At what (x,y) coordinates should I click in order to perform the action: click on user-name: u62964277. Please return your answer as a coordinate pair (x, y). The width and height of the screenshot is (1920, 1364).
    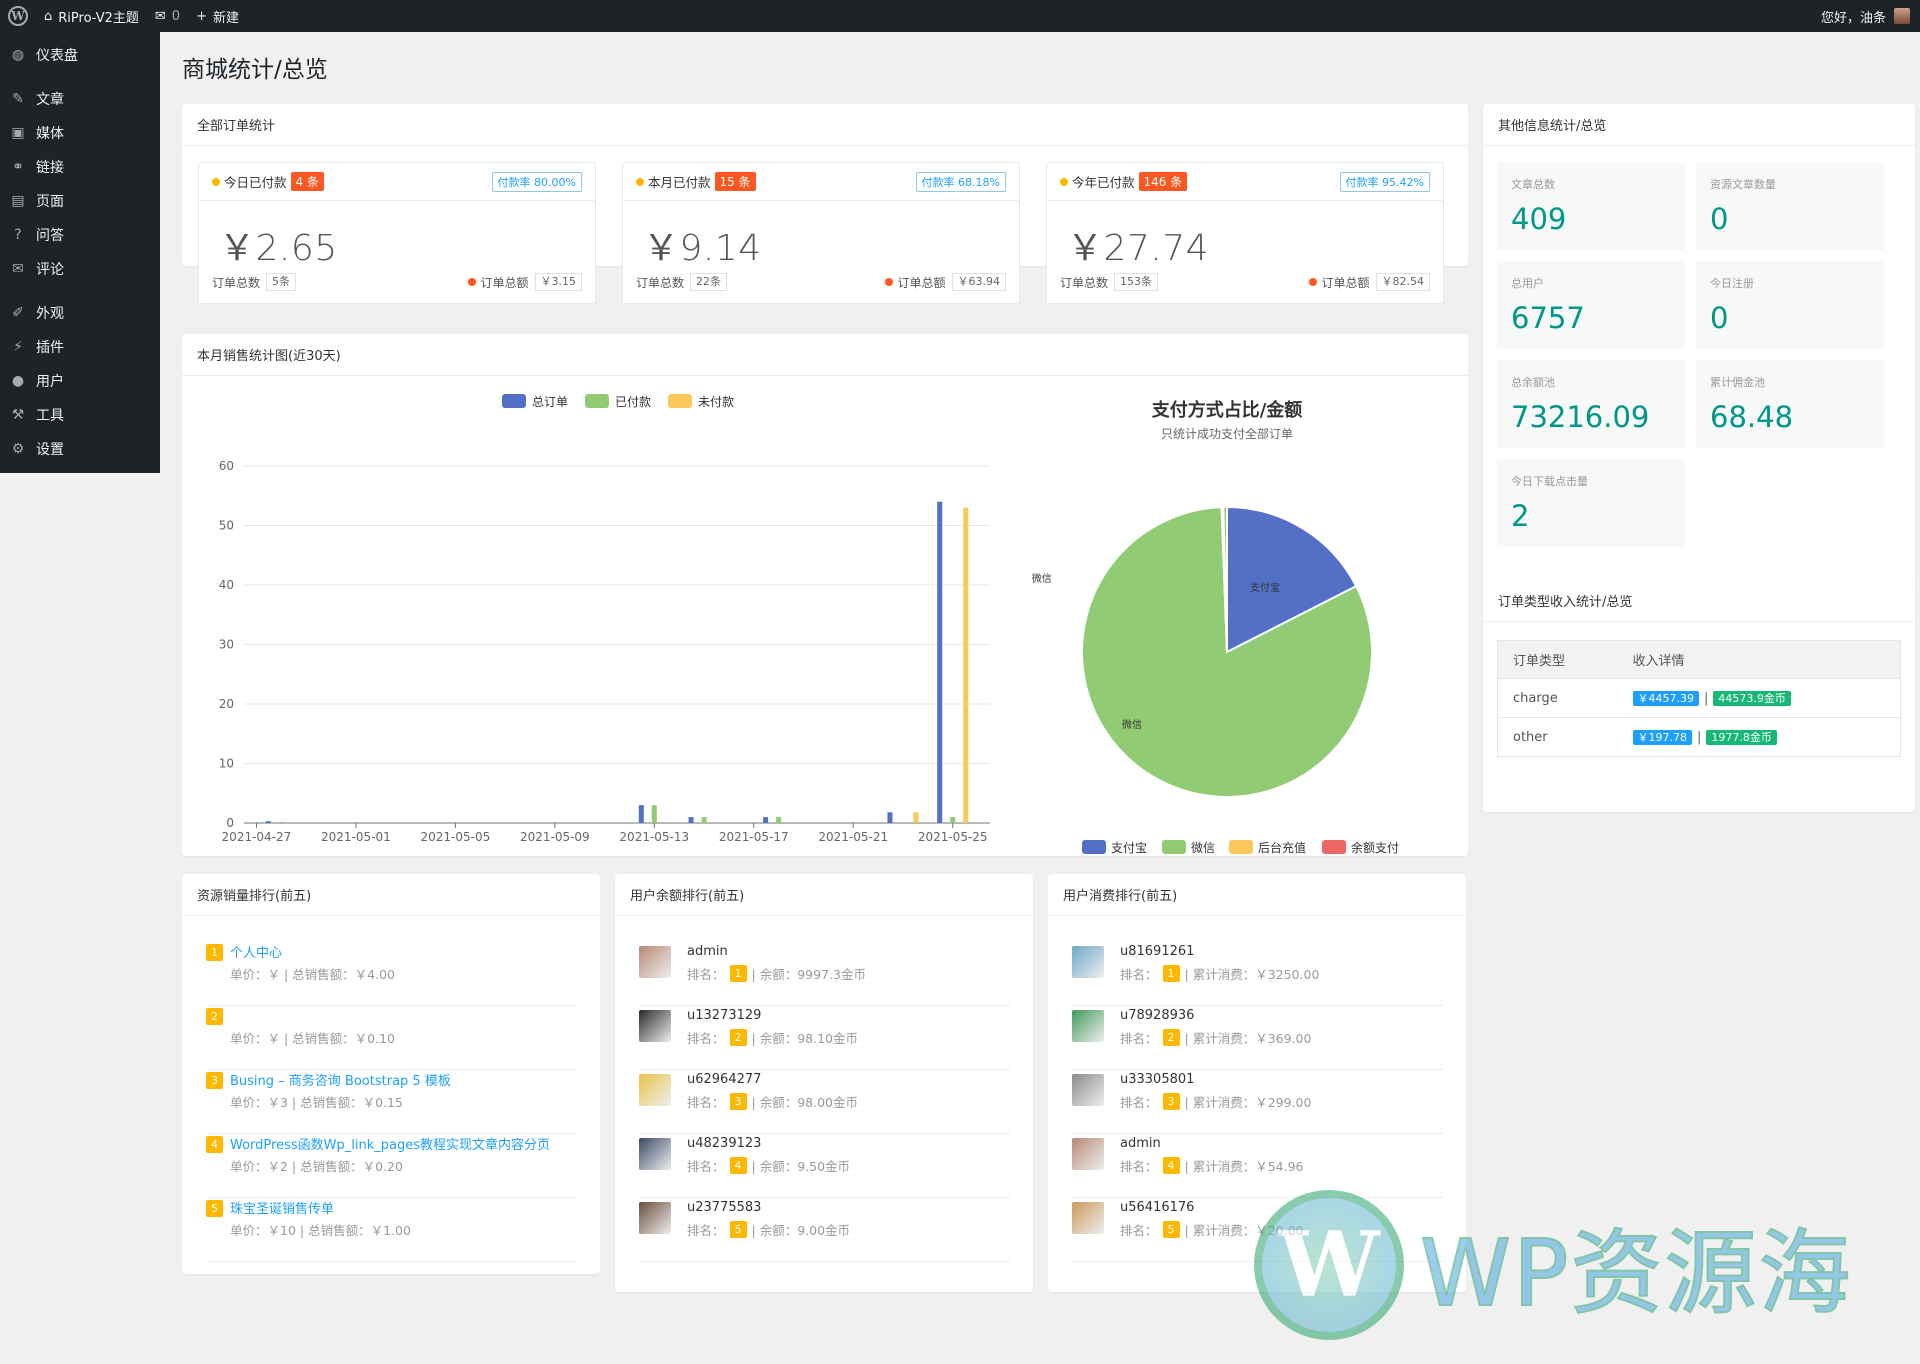
    Looking at the image, I should click on (724, 1079).